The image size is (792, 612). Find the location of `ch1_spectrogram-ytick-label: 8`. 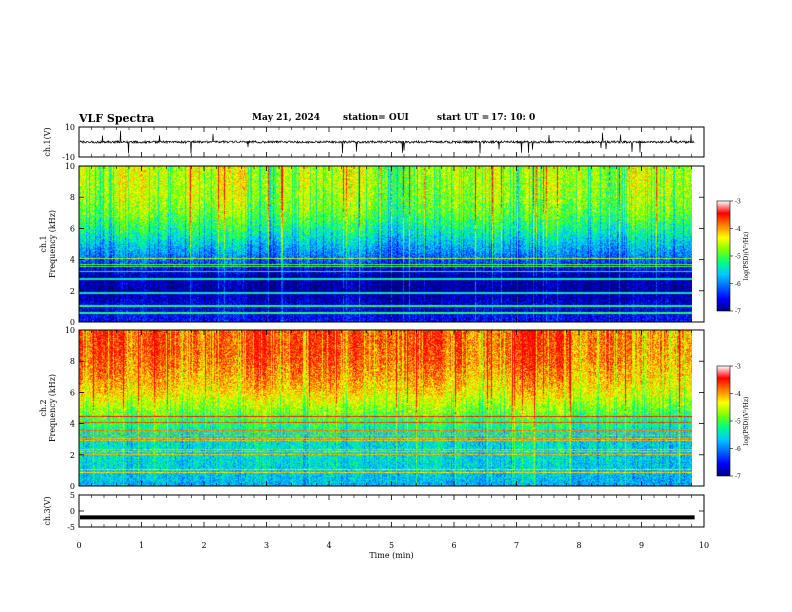

ch1_spectrogram-ytick-label: 8 is located at coordinates (72, 197).